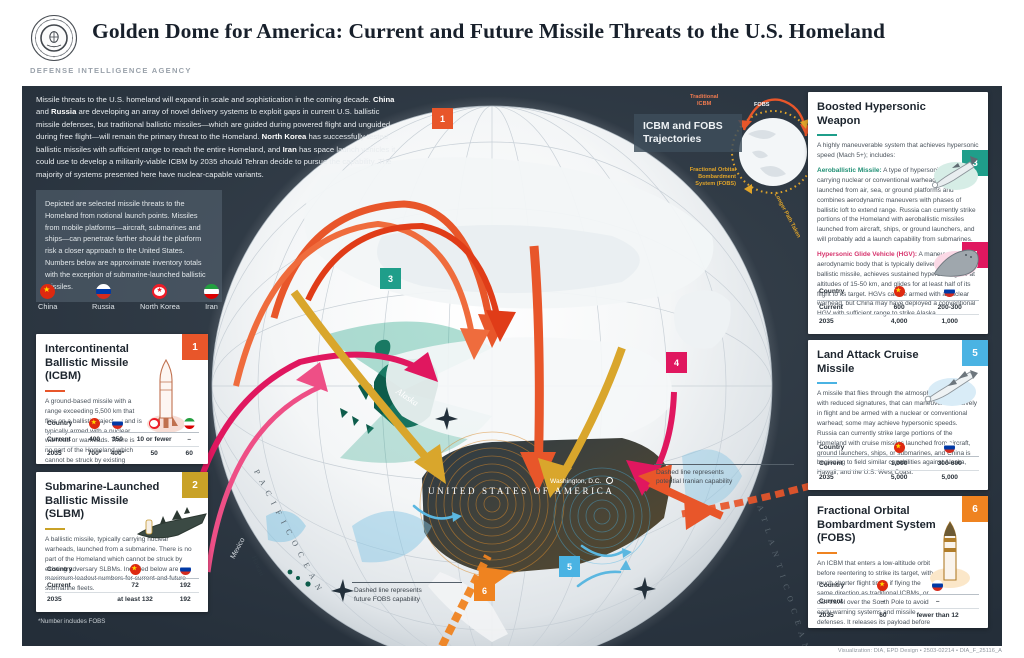  Describe the element at coordinates (55, 390) in the screenshot. I see `card-icbm-rule` at that location.